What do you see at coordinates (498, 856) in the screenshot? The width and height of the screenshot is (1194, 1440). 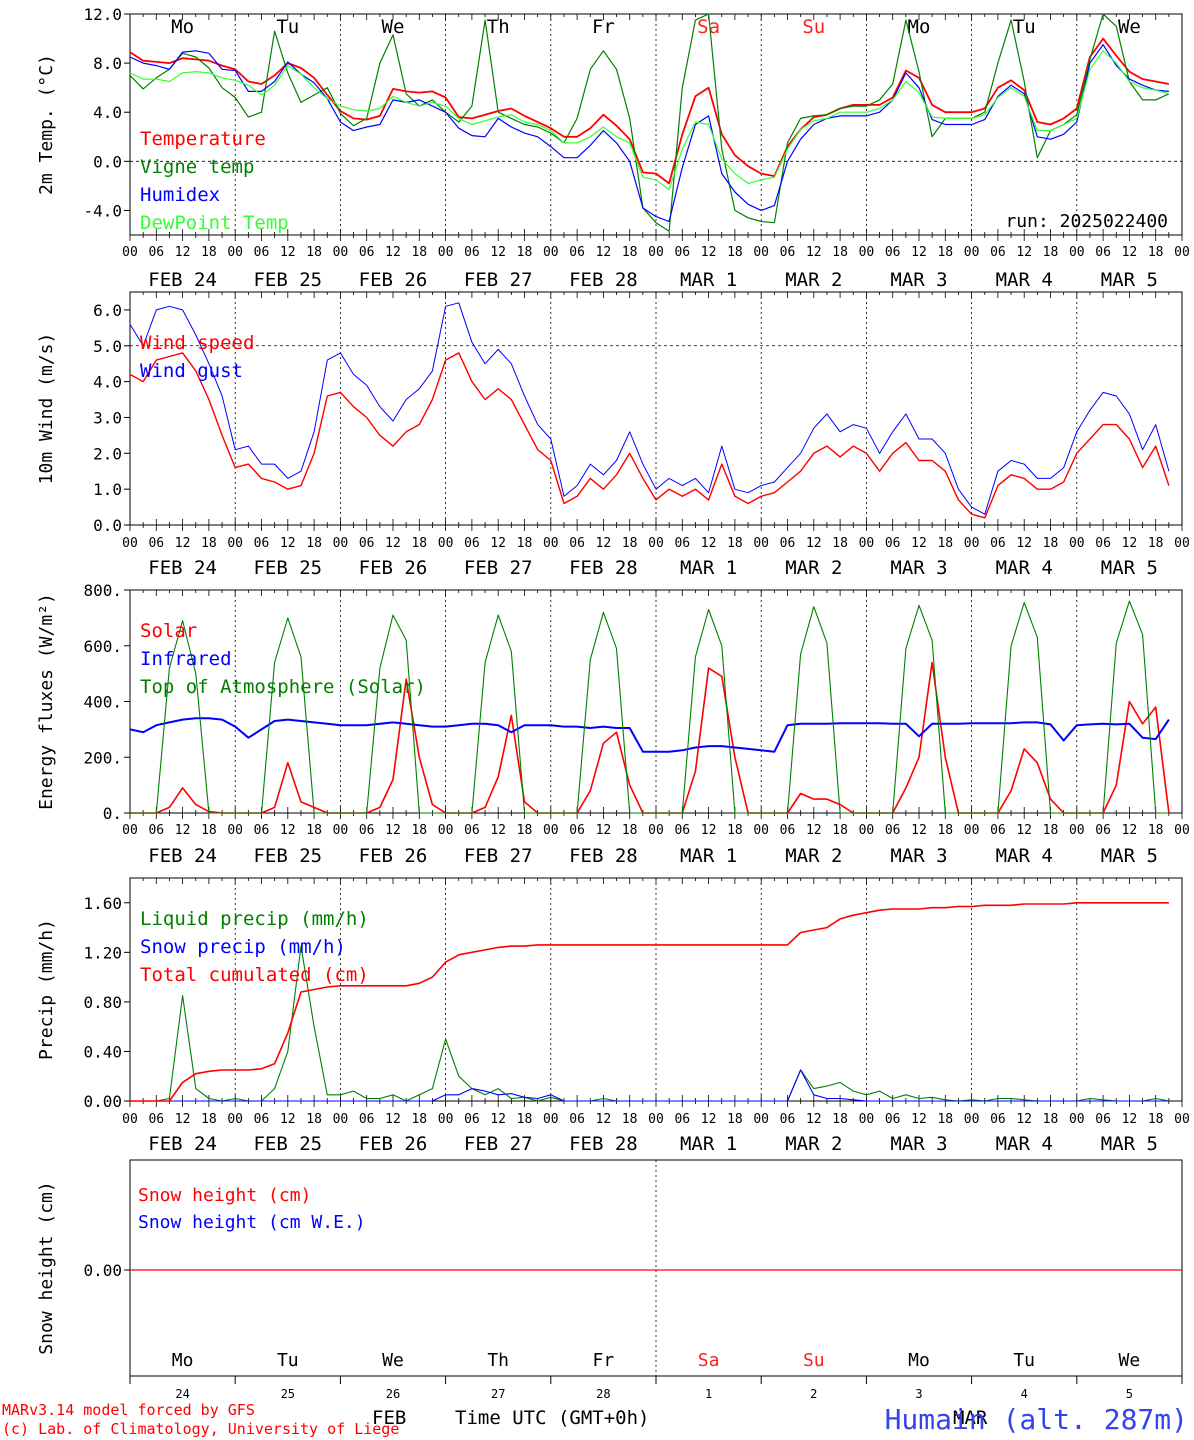 I see `x-date-label: FEB 27` at bounding box center [498, 856].